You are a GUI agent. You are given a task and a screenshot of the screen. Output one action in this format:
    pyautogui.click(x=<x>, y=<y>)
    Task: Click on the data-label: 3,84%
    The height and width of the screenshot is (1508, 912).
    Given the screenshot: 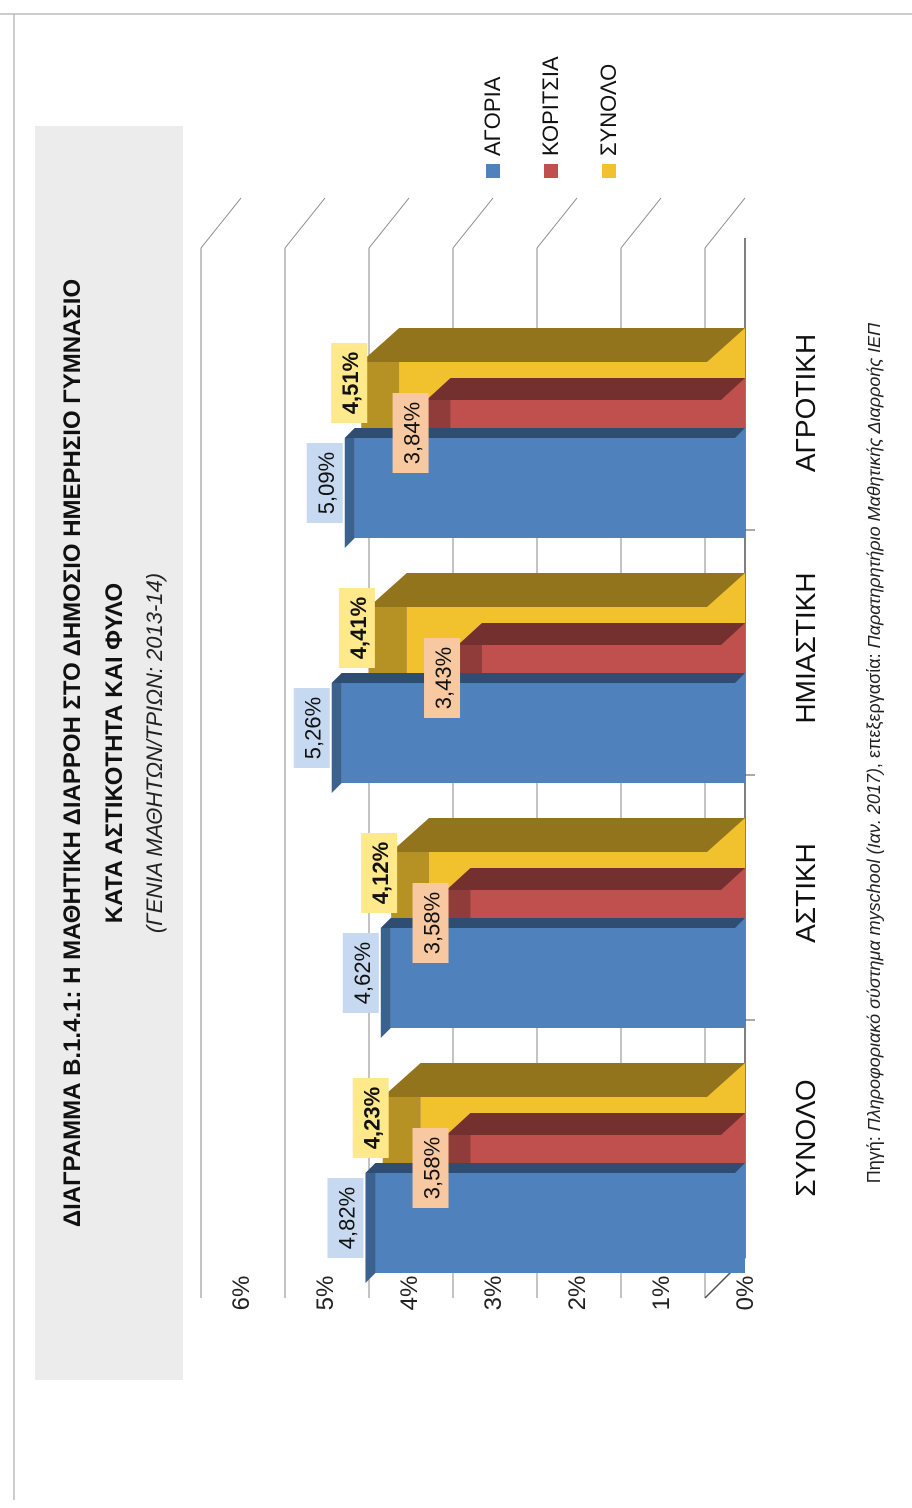 What is the action you would take?
    pyautogui.click(x=412, y=433)
    